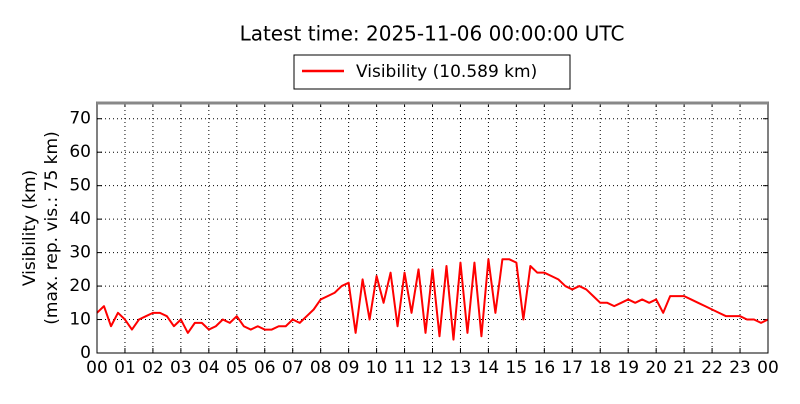  I want to click on x-tick-label: 06, so click(265, 368).